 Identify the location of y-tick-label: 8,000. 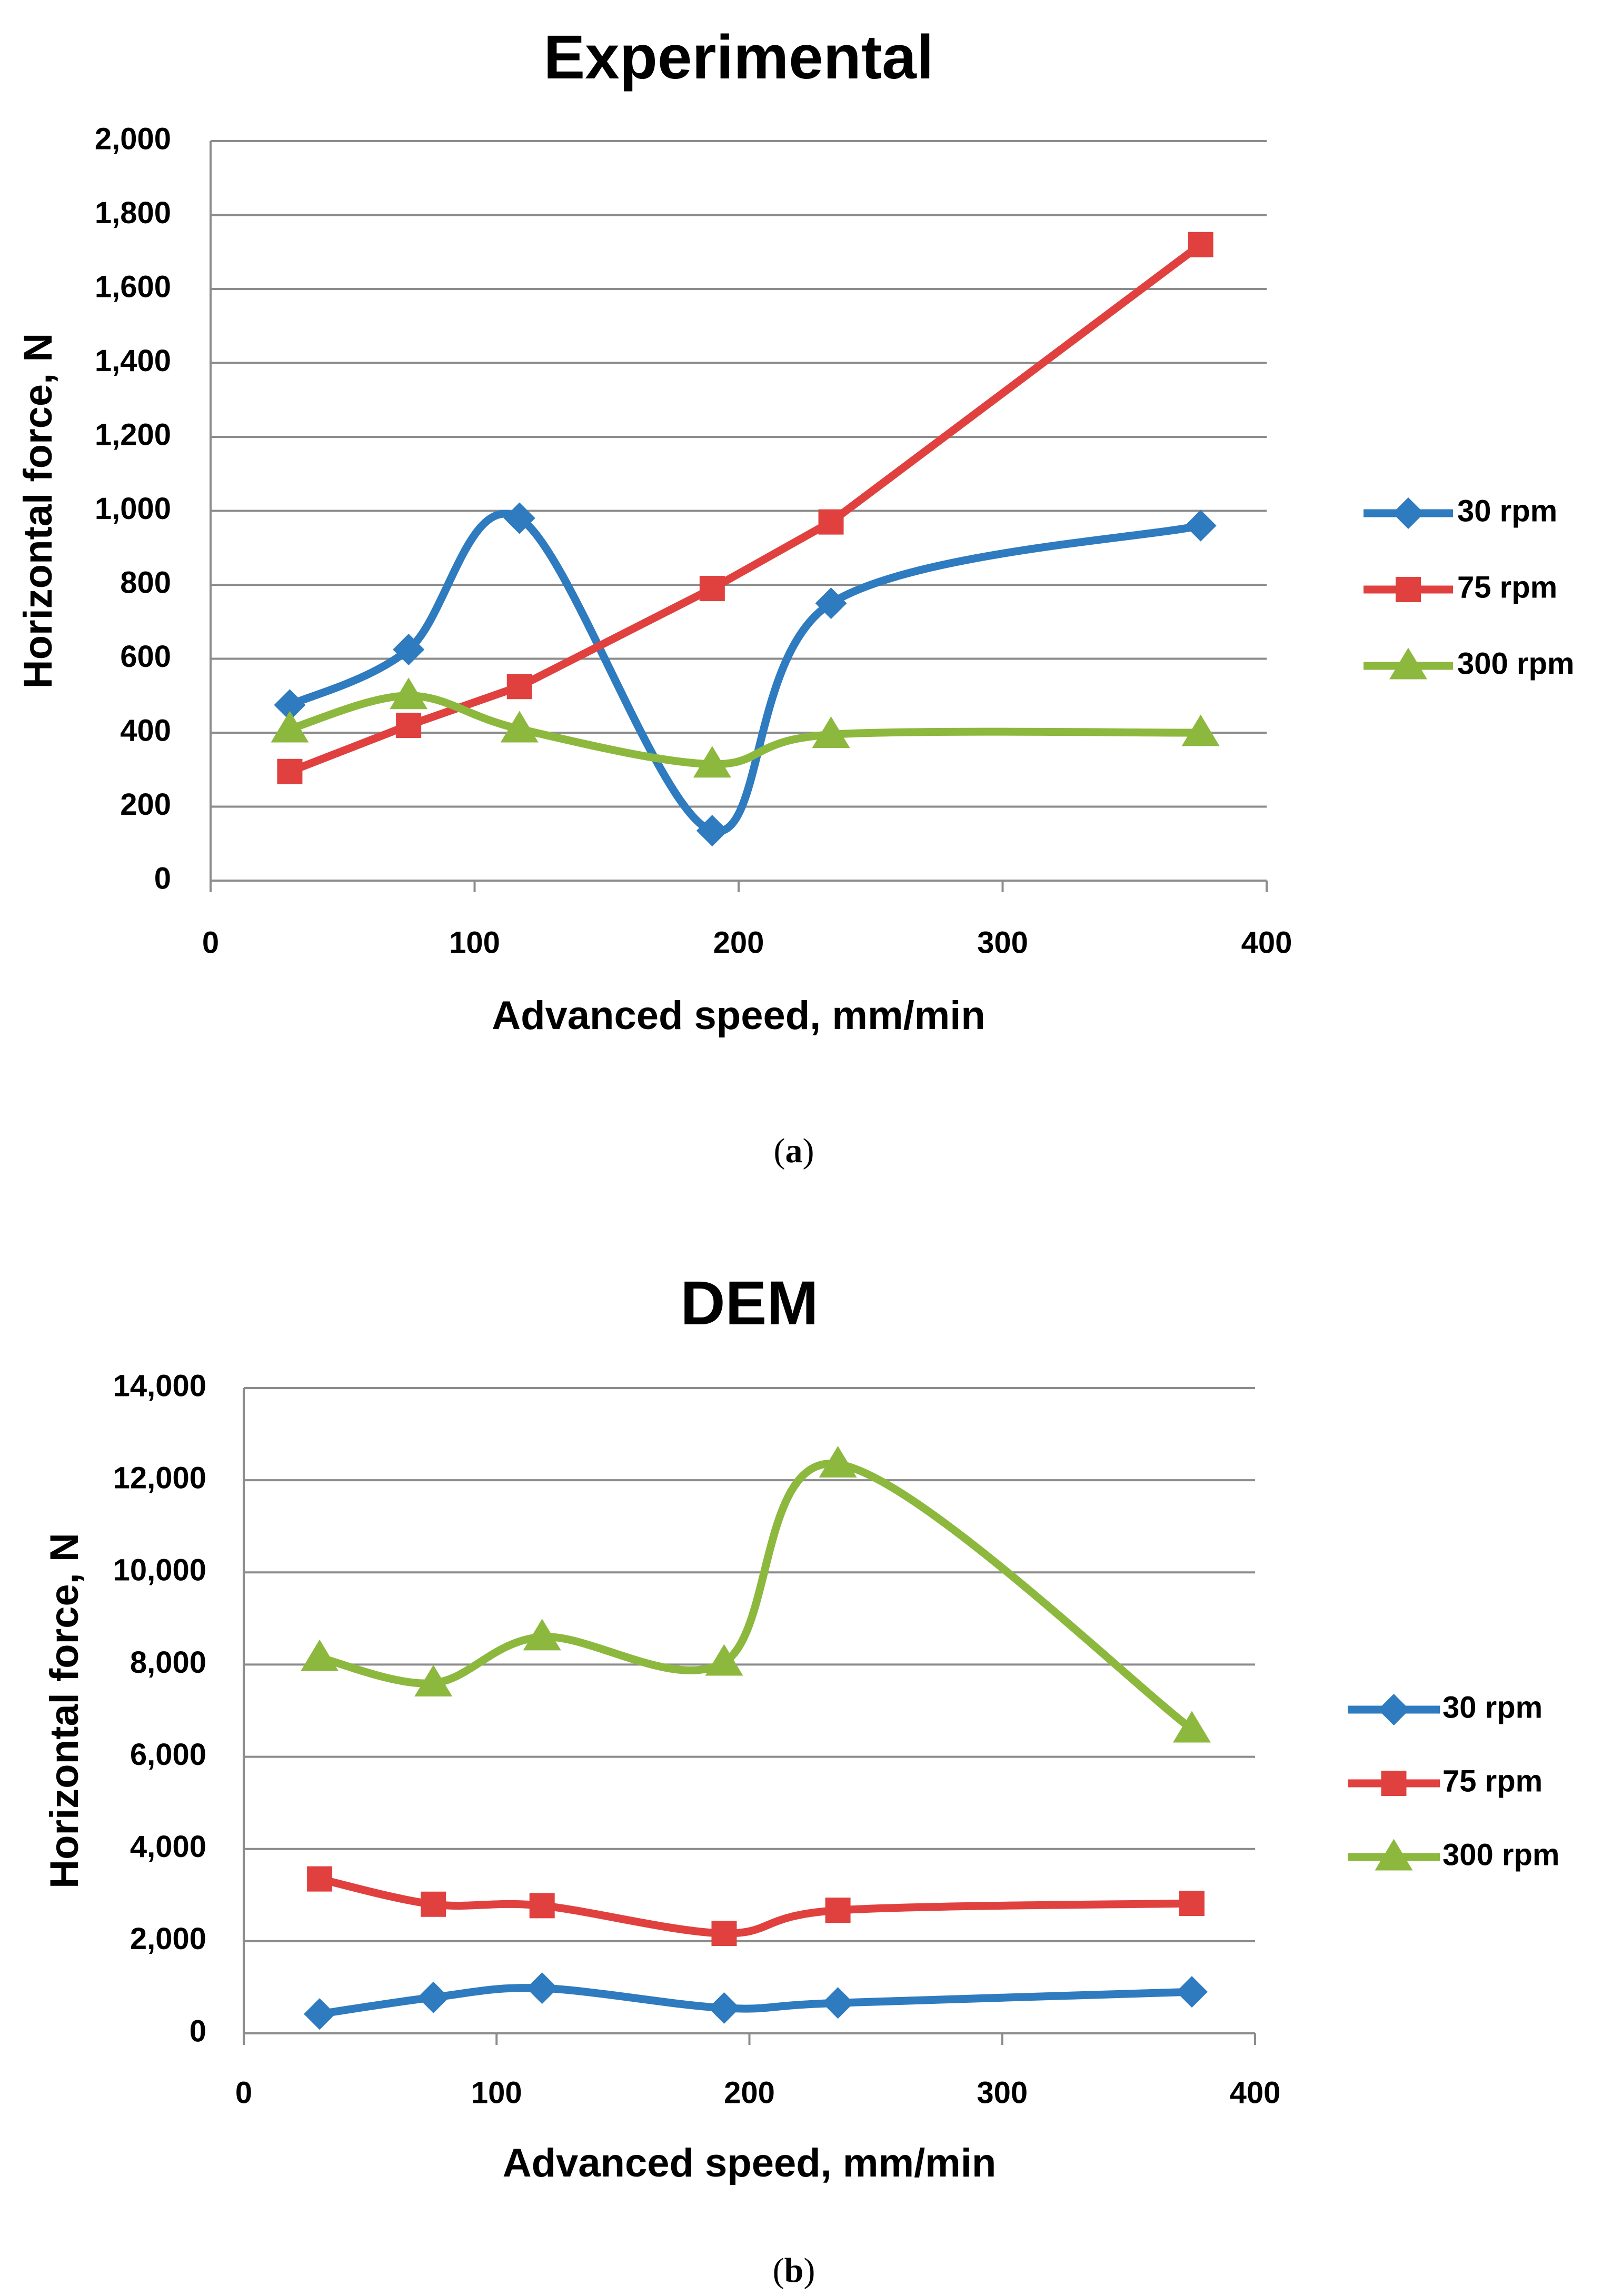
(168, 1662).